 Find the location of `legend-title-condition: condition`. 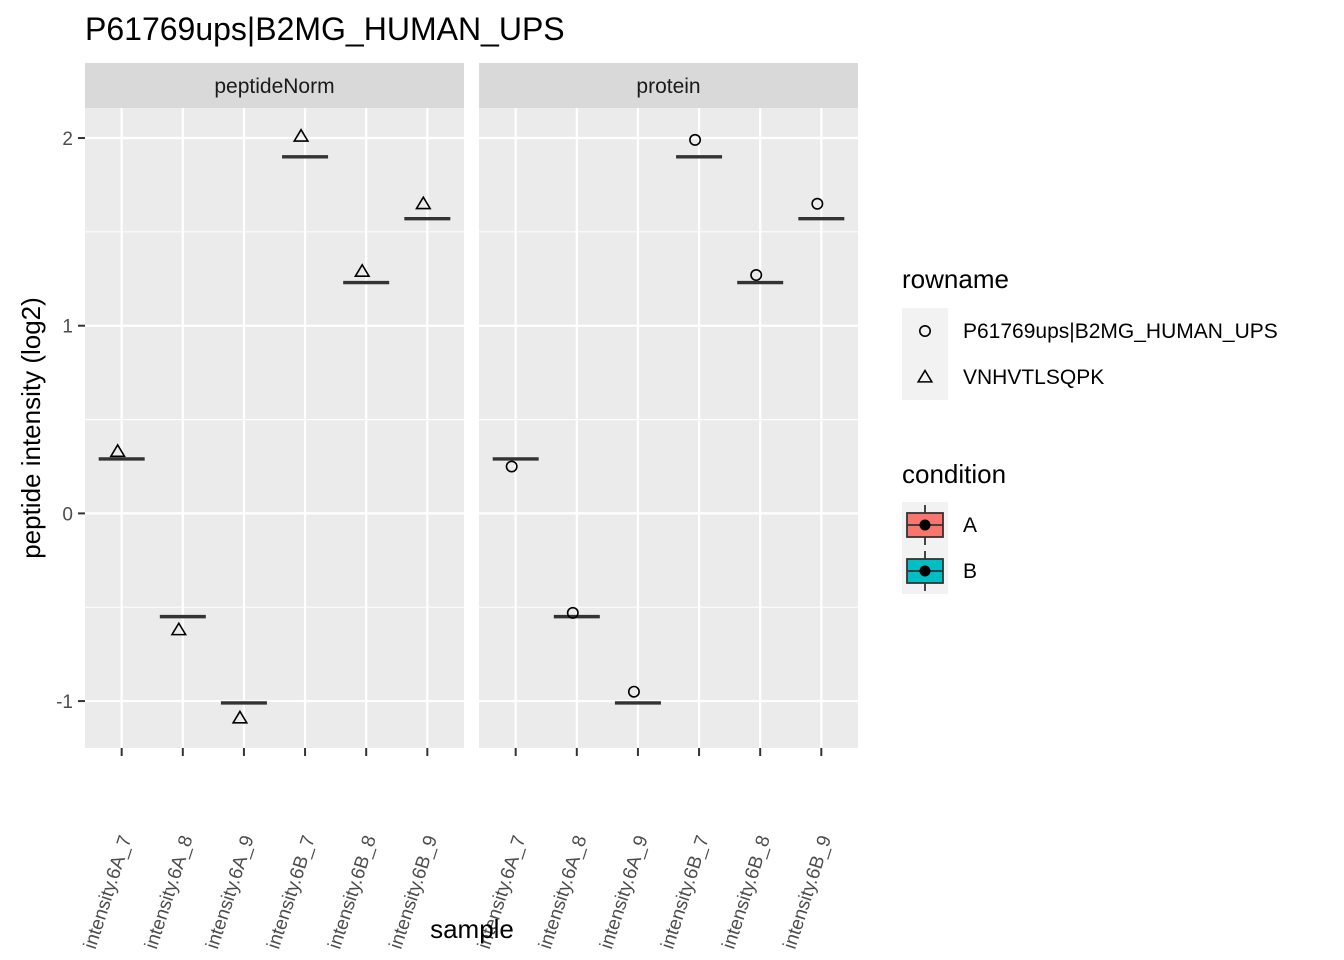

legend-title-condition: condition is located at coordinates (954, 474).